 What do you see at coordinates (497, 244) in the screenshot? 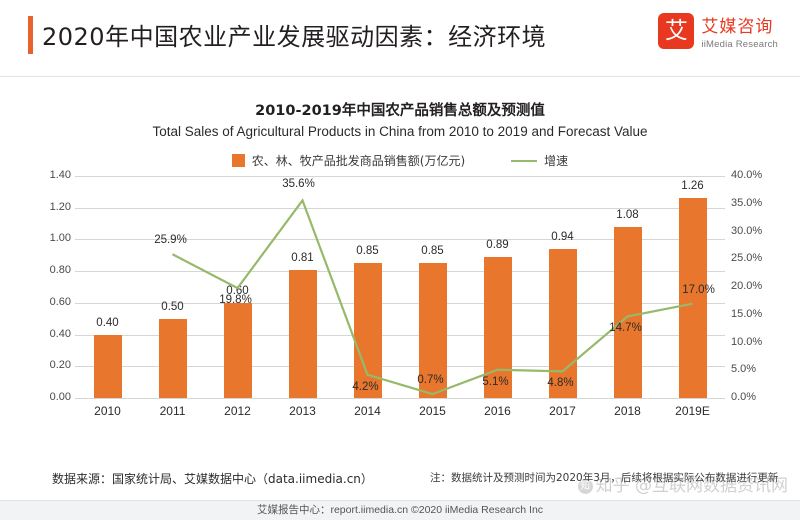
I see `bar-value-label: 0.89` at bounding box center [497, 244].